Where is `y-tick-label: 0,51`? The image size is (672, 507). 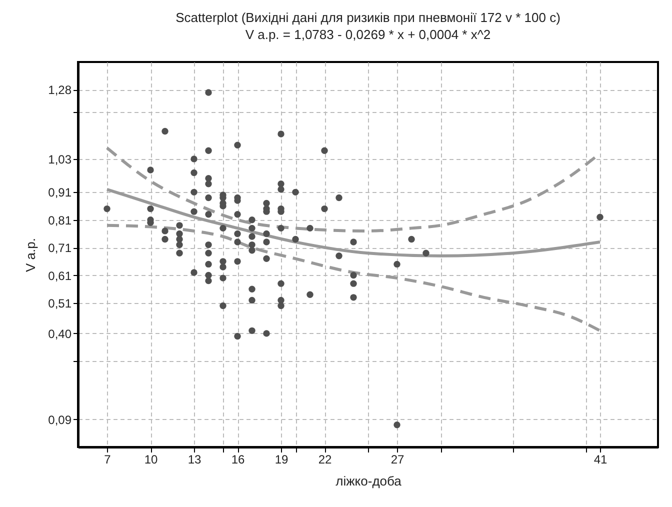
y-tick-label: 0,51 is located at coordinates (60, 303).